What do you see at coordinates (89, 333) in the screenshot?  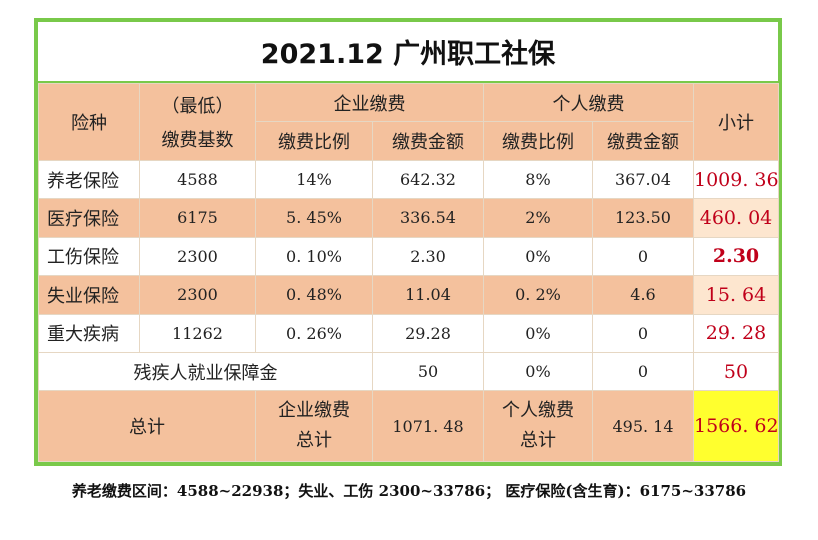 I see `row-name: 重大疾病` at bounding box center [89, 333].